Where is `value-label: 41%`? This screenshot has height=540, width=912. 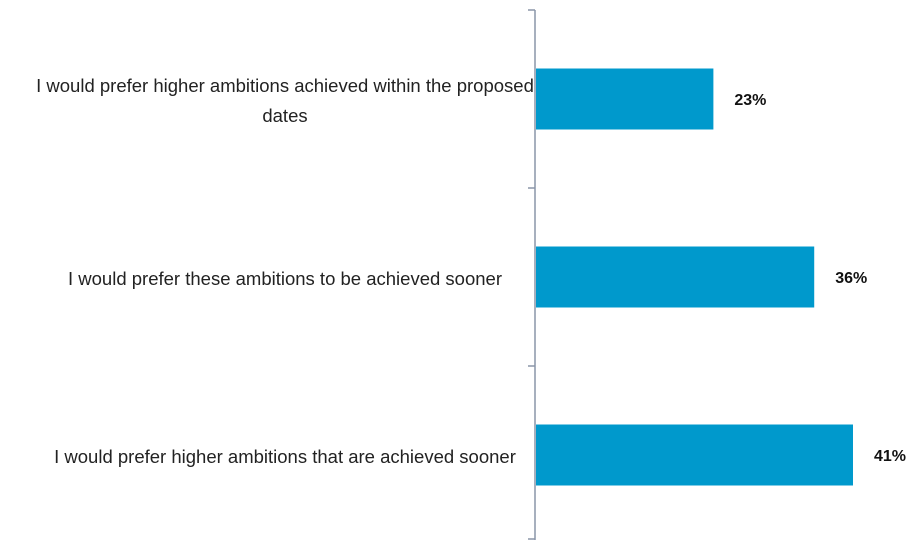 value-label: 41% is located at coordinates (890, 456).